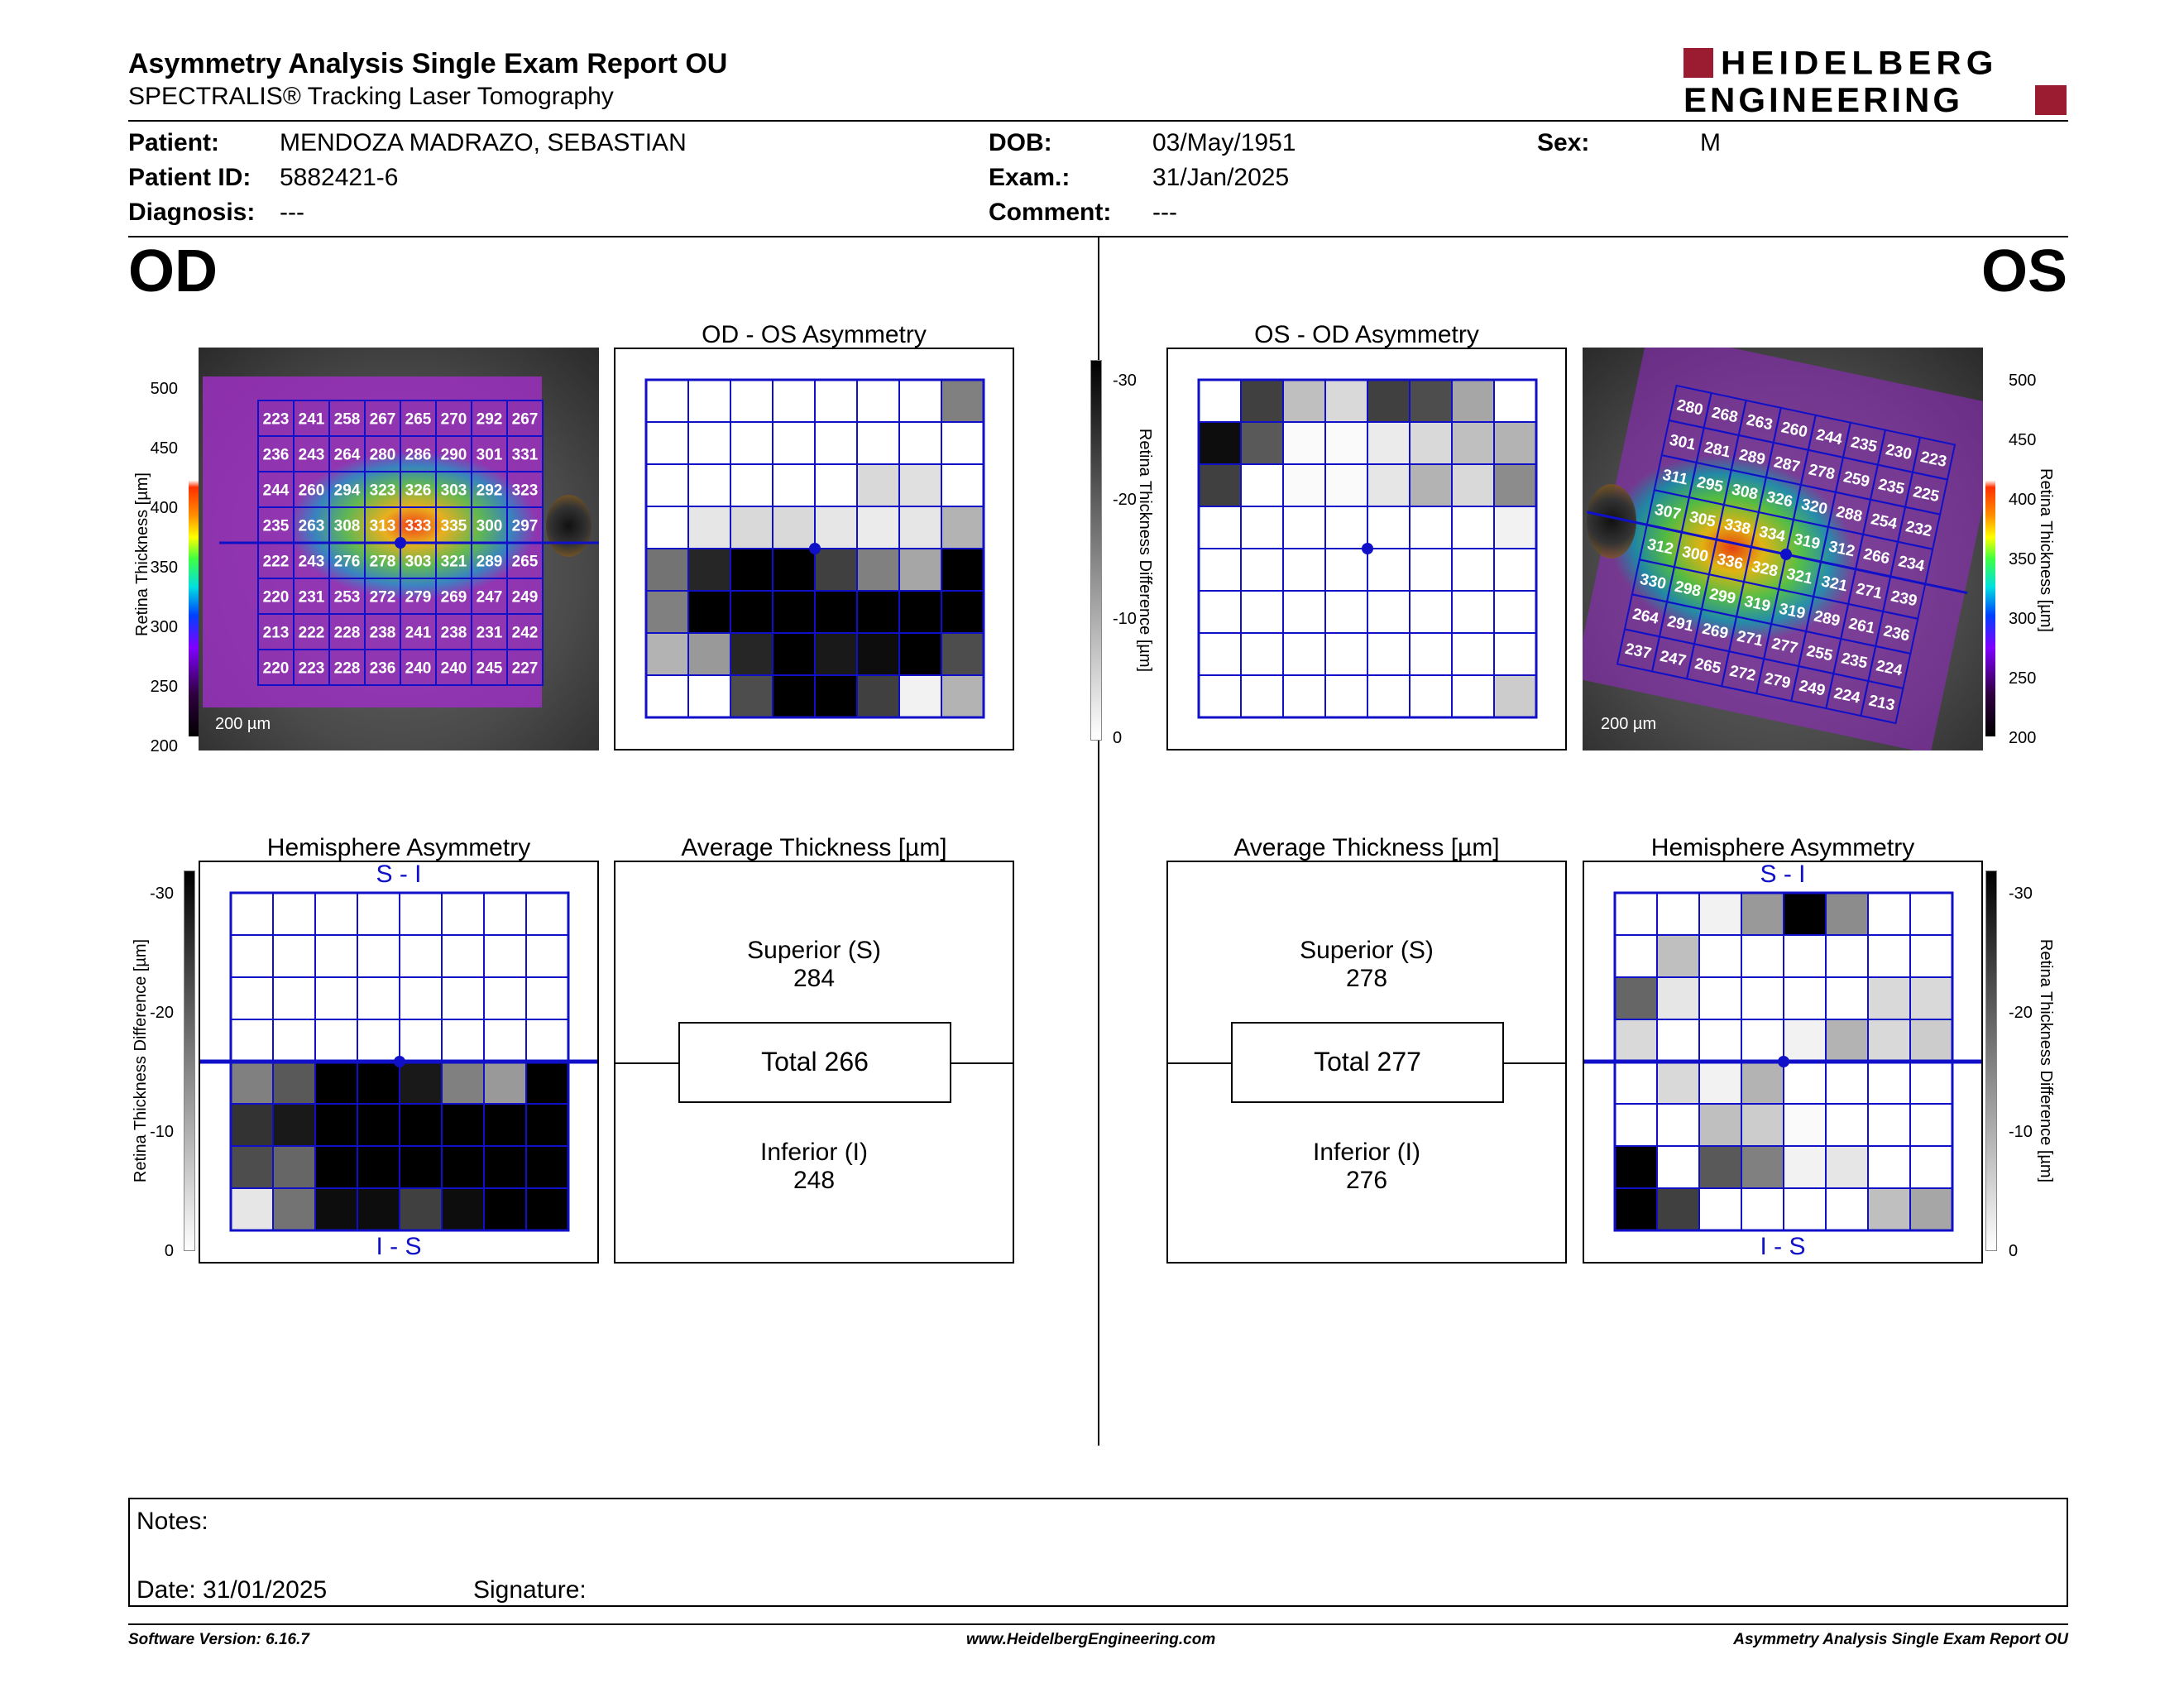 The height and width of the screenshot is (1688, 2184). I want to click on os-map-value-4-4: 321, so click(1800, 576).